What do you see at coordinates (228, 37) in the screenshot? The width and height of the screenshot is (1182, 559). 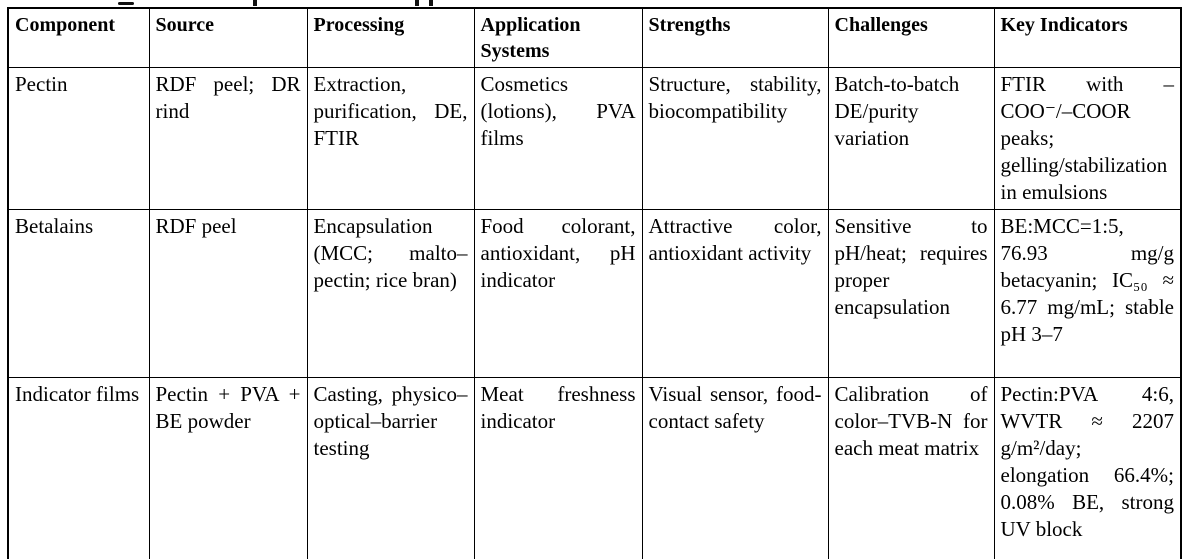 I see `header-cell-source: Source` at bounding box center [228, 37].